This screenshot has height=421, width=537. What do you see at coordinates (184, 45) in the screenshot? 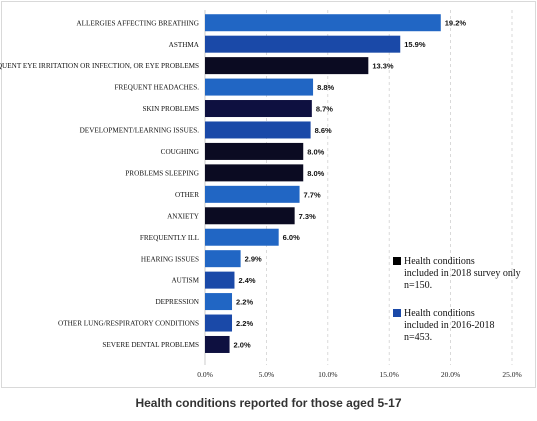
I see `category-label: ASTHMA` at bounding box center [184, 45].